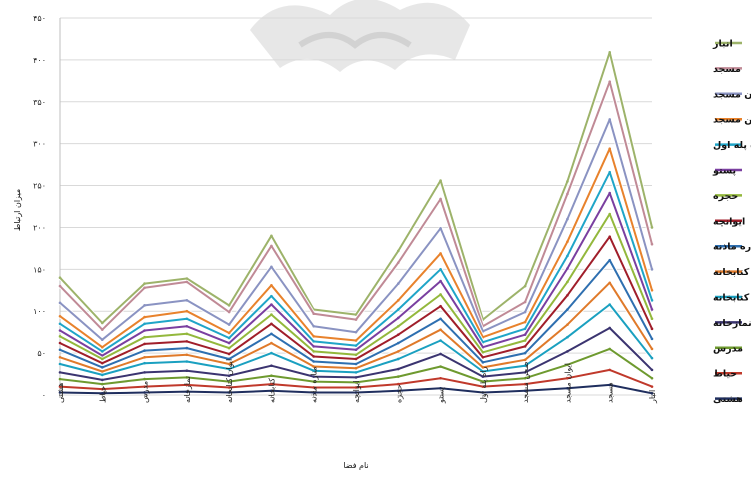 The width and height of the screenshot is (751, 479). What do you see at coordinates (355, 40) in the screenshot?
I see `watermark-arc` at bounding box center [355, 40].